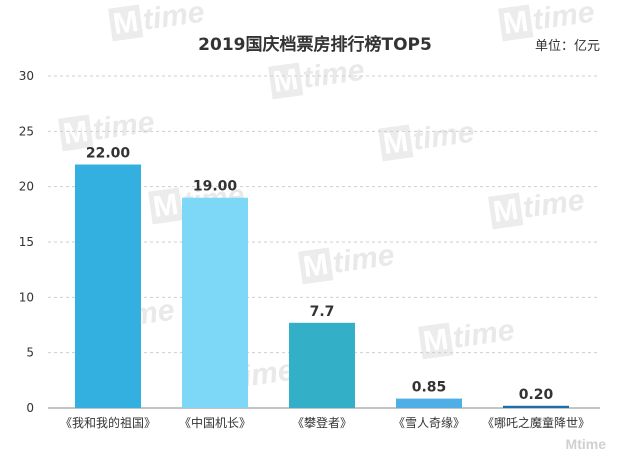  Describe the element at coordinates (26, 187) in the screenshot. I see `y-tick-label: 20` at that location.